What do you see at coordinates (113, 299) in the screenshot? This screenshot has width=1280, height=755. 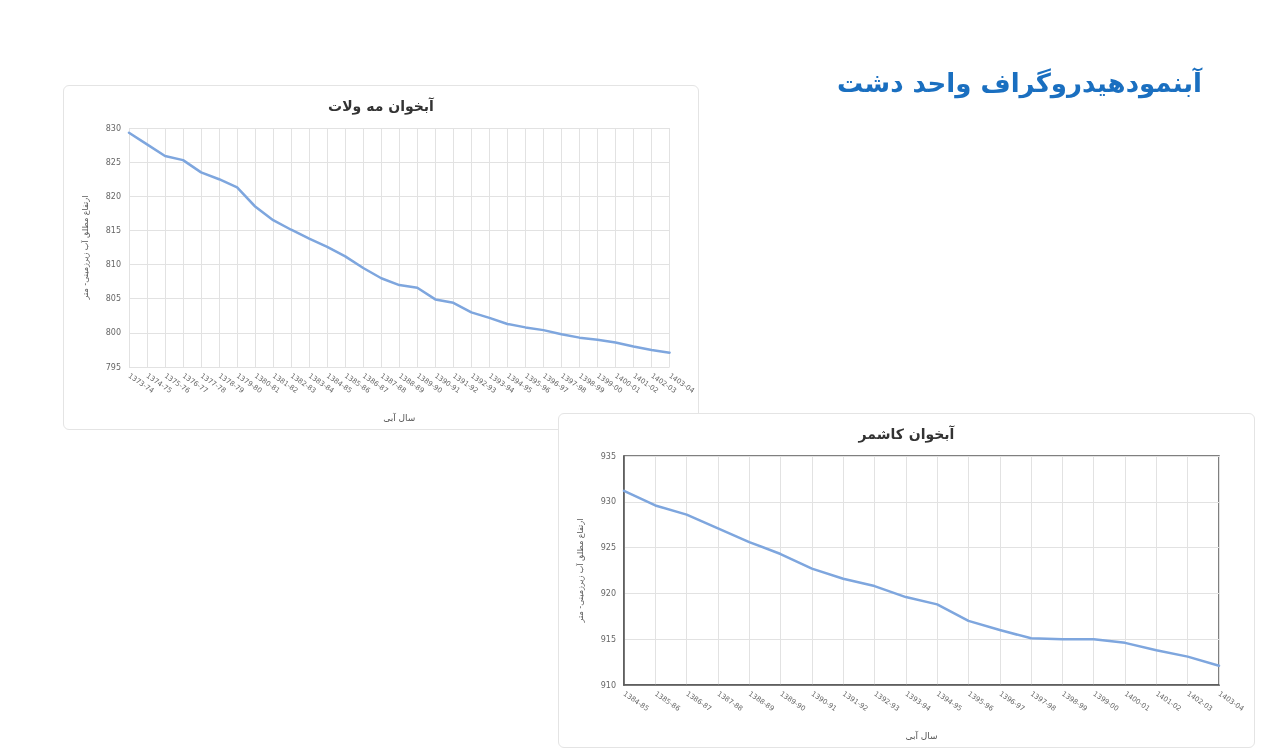 I see `y-tick-label: 805` at bounding box center [113, 299].